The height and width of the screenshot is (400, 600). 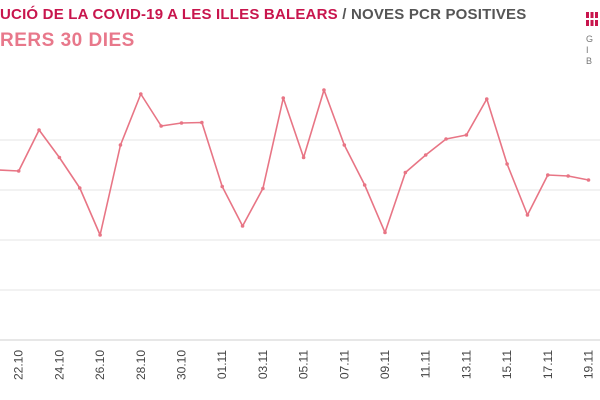 What do you see at coordinates (587, 50) in the screenshot?
I see `logo-letter-2: I` at bounding box center [587, 50].